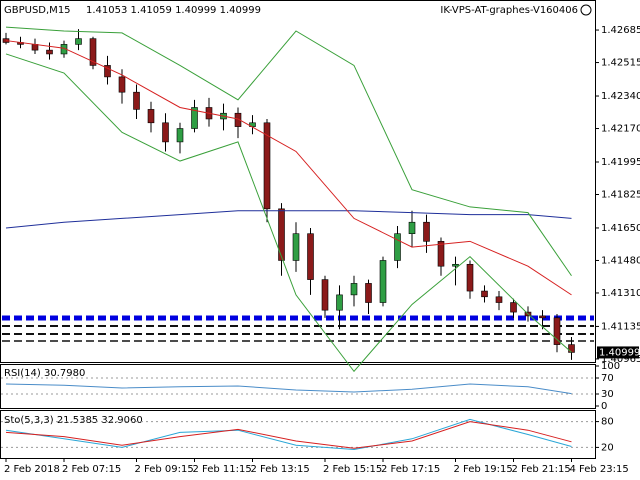  I want to click on x-tick-label: 4 Feb 23:15, so click(599, 469).